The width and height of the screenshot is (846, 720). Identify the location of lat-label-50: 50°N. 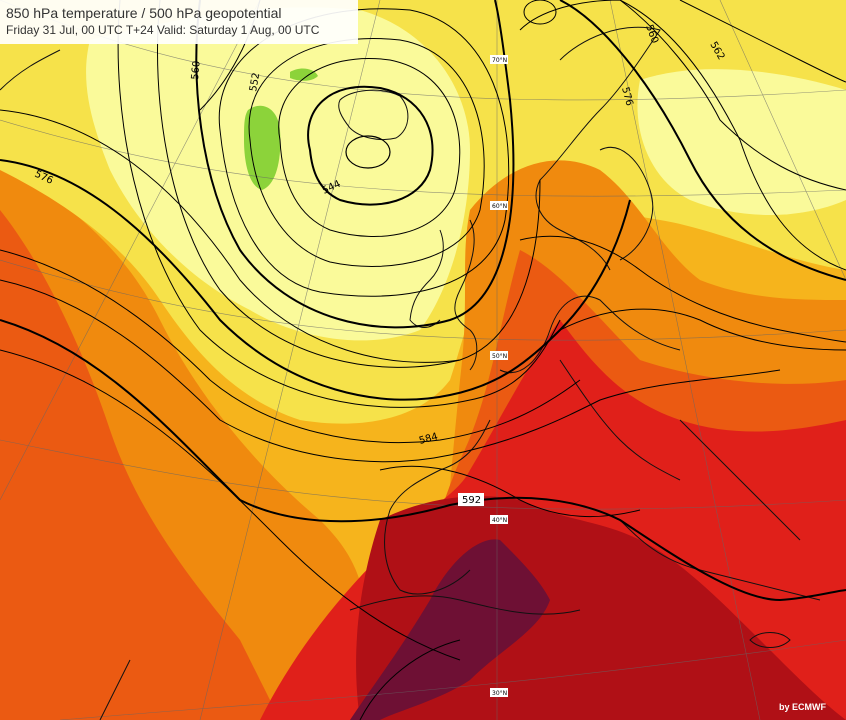
(499, 356).